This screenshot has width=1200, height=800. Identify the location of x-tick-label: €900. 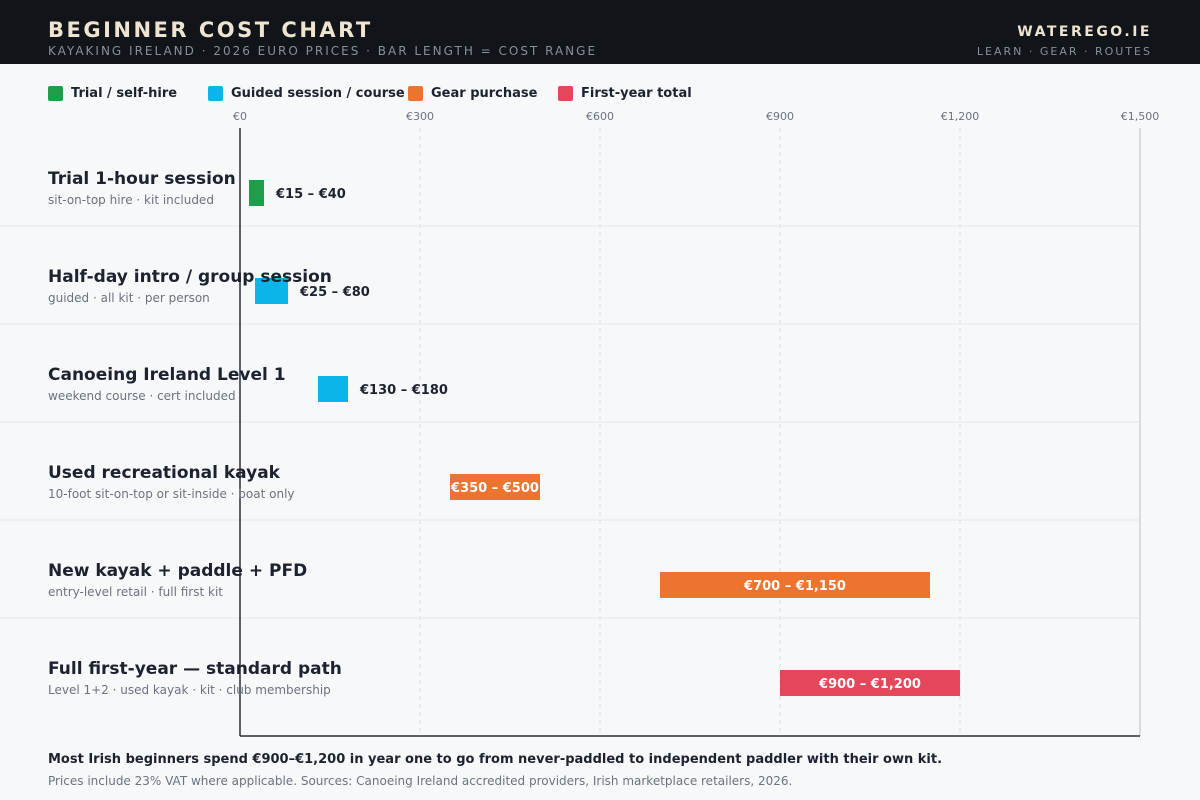
(780, 116).